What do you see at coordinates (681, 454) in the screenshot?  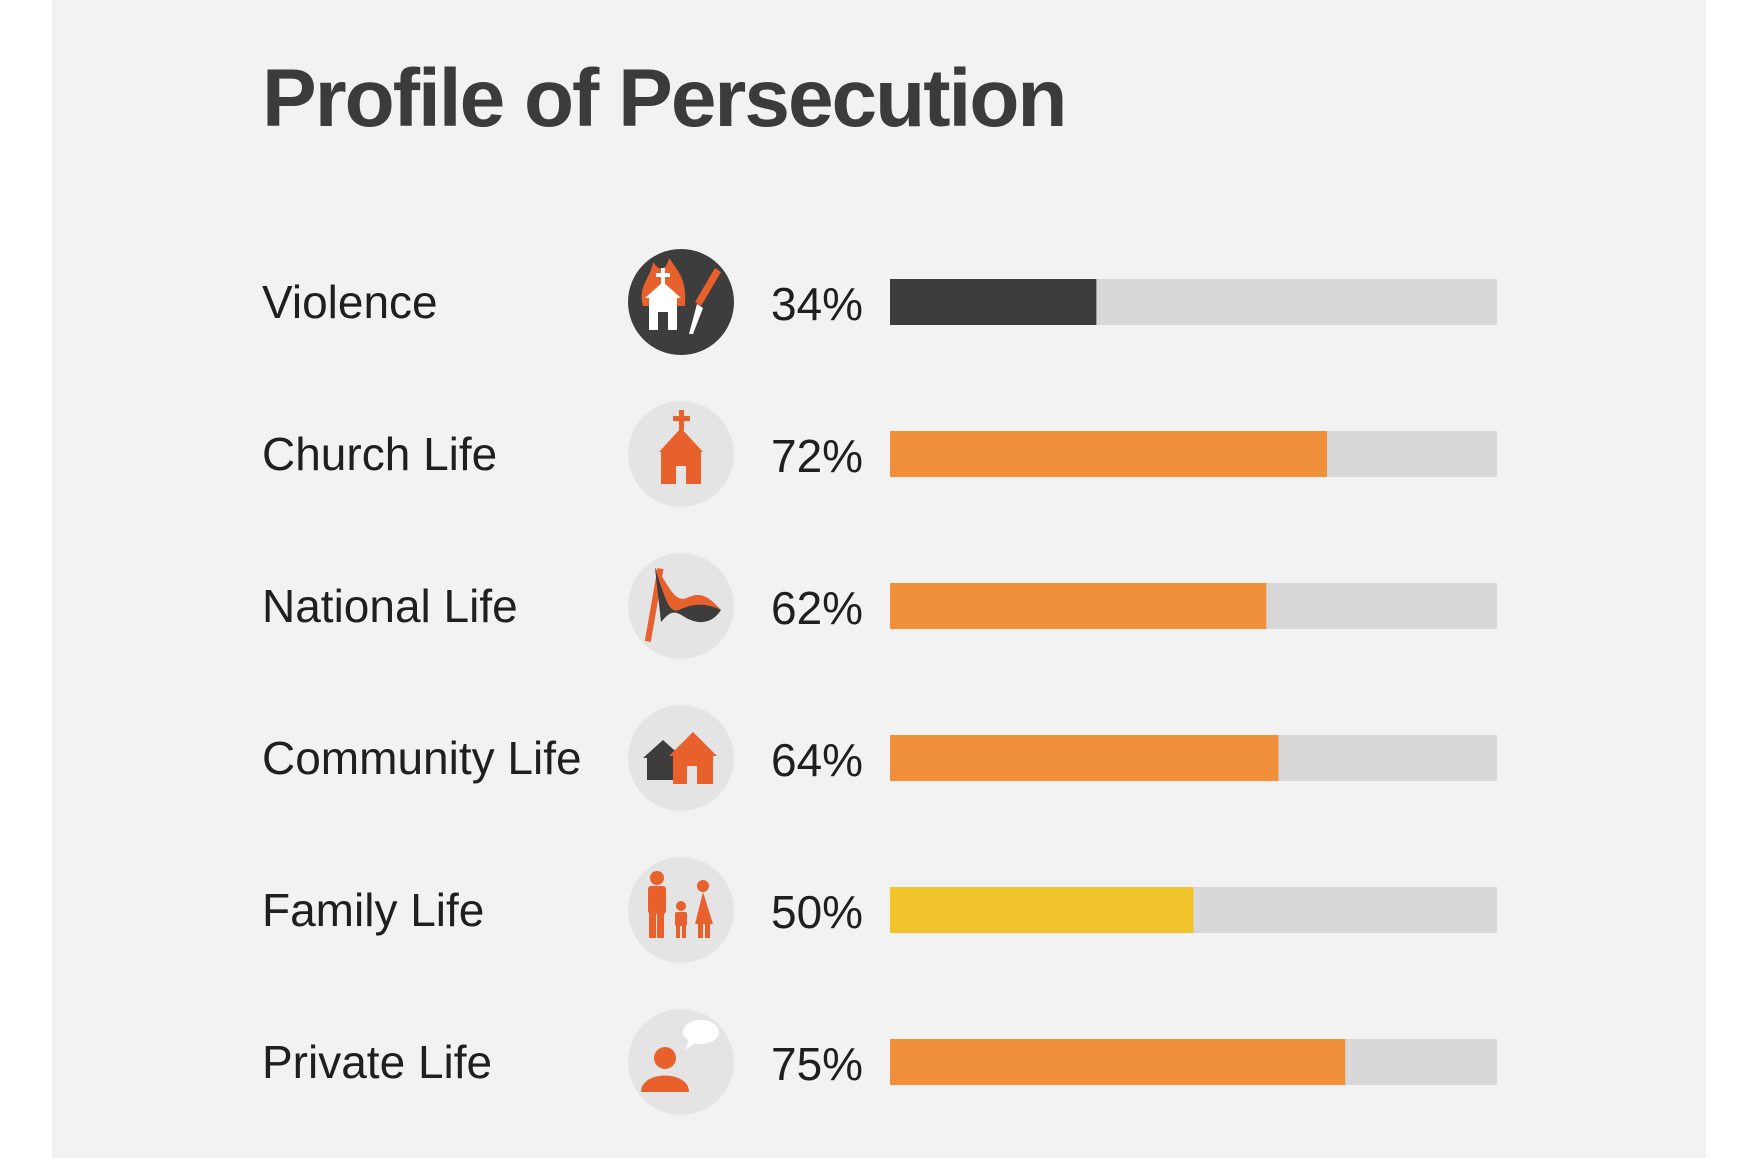 I see `church-icon` at bounding box center [681, 454].